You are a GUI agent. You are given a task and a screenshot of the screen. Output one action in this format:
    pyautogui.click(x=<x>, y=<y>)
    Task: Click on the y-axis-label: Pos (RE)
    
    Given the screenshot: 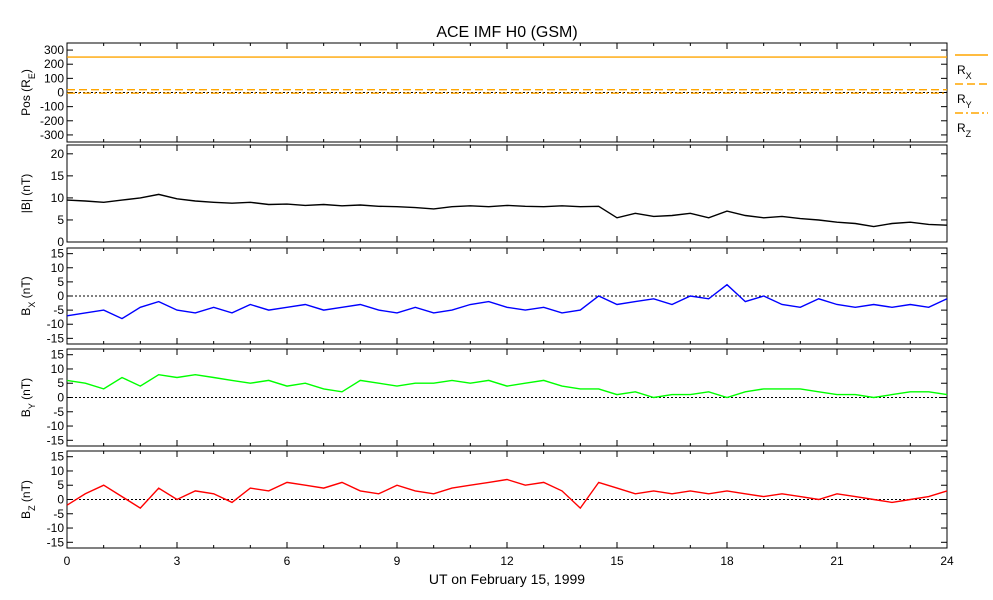 What is the action you would take?
    pyautogui.click(x=28, y=92)
    